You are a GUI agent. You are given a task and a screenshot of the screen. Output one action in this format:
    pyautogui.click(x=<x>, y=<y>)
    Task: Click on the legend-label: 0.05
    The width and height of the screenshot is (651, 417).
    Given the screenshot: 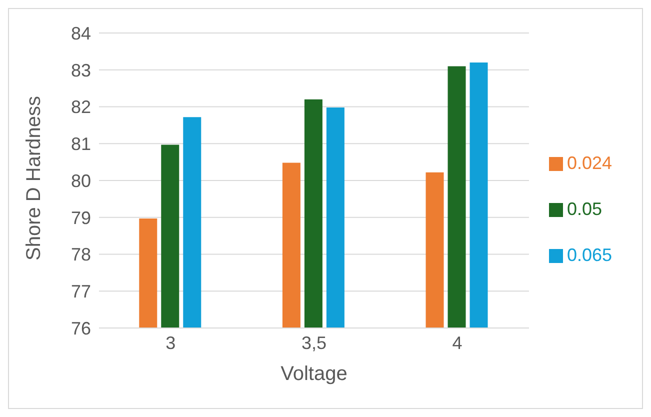 What is the action you would take?
    pyautogui.click(x=584, y=208)
    